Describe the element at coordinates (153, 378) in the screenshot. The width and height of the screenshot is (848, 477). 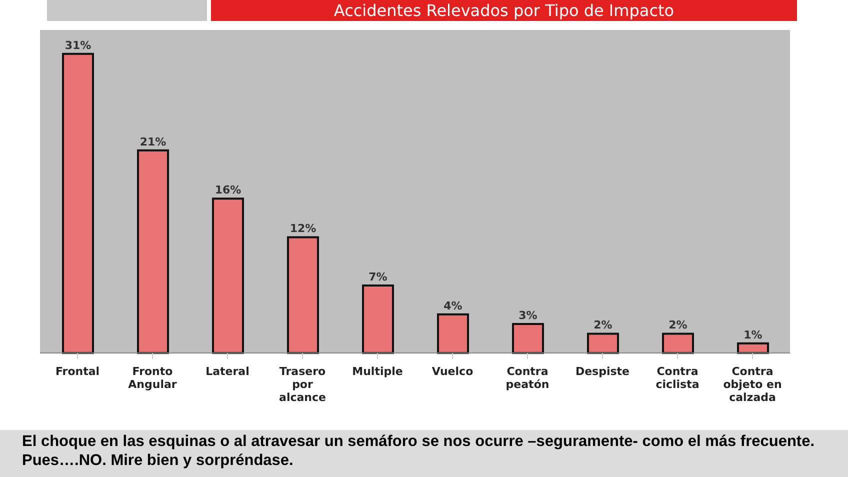
I see `x-tick-label: Fronto Angular` at that location.